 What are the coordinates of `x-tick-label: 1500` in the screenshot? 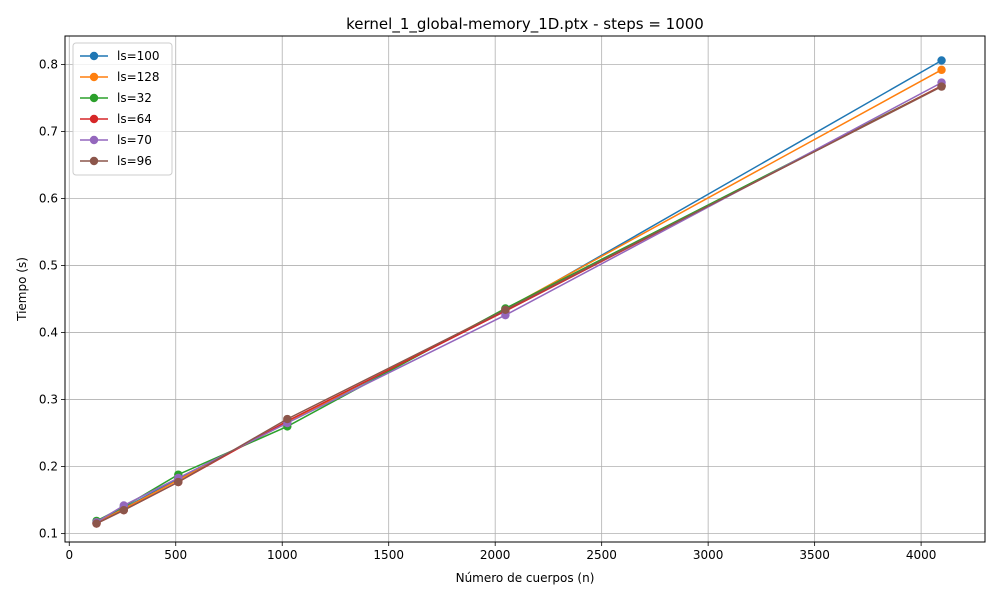 It's located at (388, 555).